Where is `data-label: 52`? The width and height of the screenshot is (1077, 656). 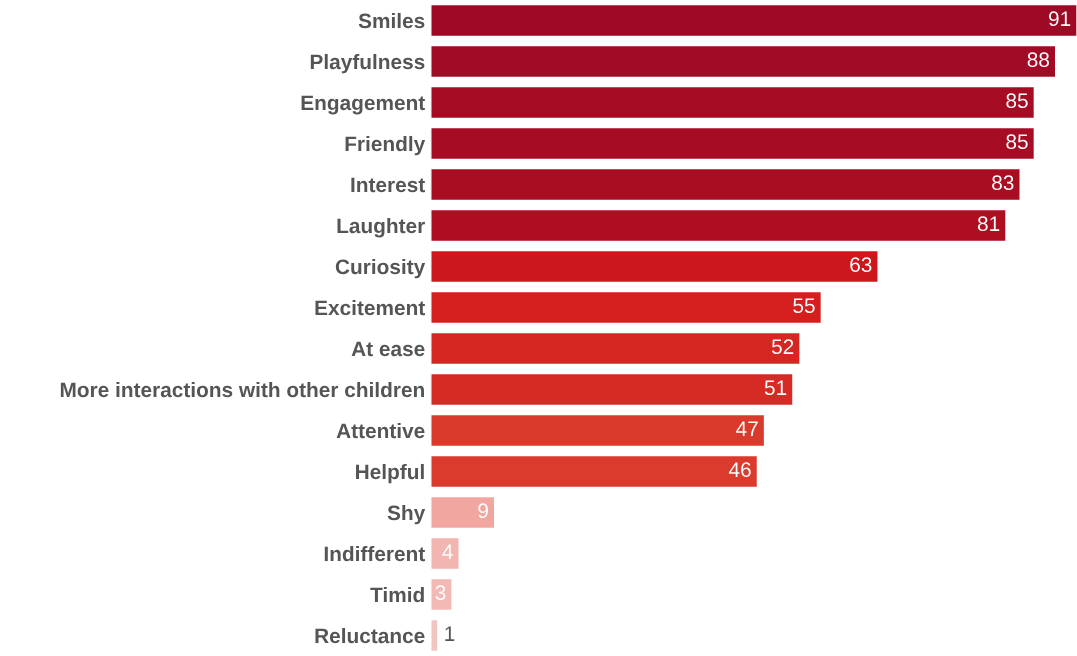
data-label: 52 is located at coordinates (782, 347).